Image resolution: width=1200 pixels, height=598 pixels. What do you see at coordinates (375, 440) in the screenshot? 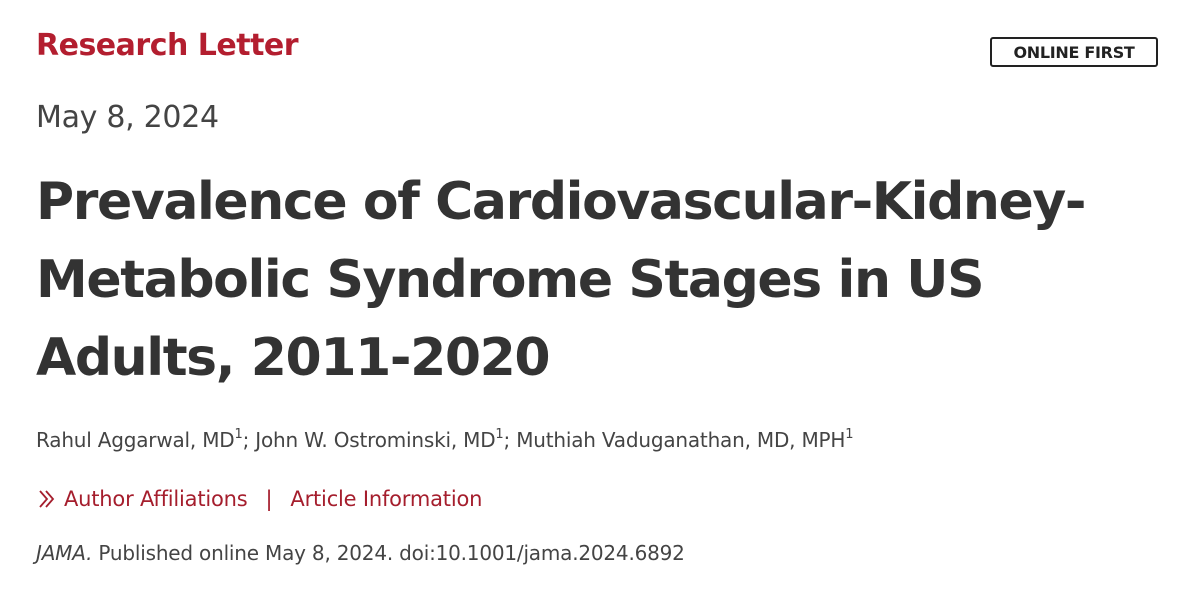
I see `author-name: John W. Ostrominski, MD` at bounding box center [375, 440].